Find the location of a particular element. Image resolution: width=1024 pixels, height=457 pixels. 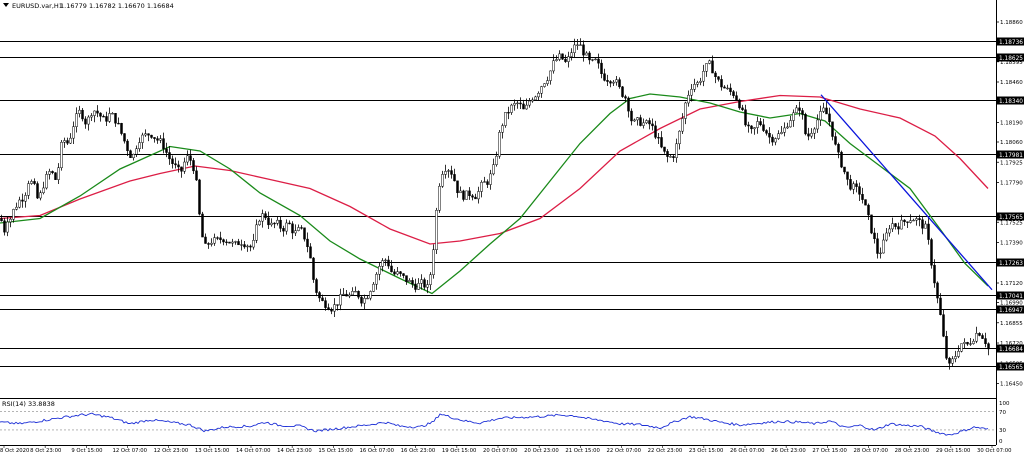

time-tick-label: 26 Oct 07:00 is located at coordinates (747, 450).